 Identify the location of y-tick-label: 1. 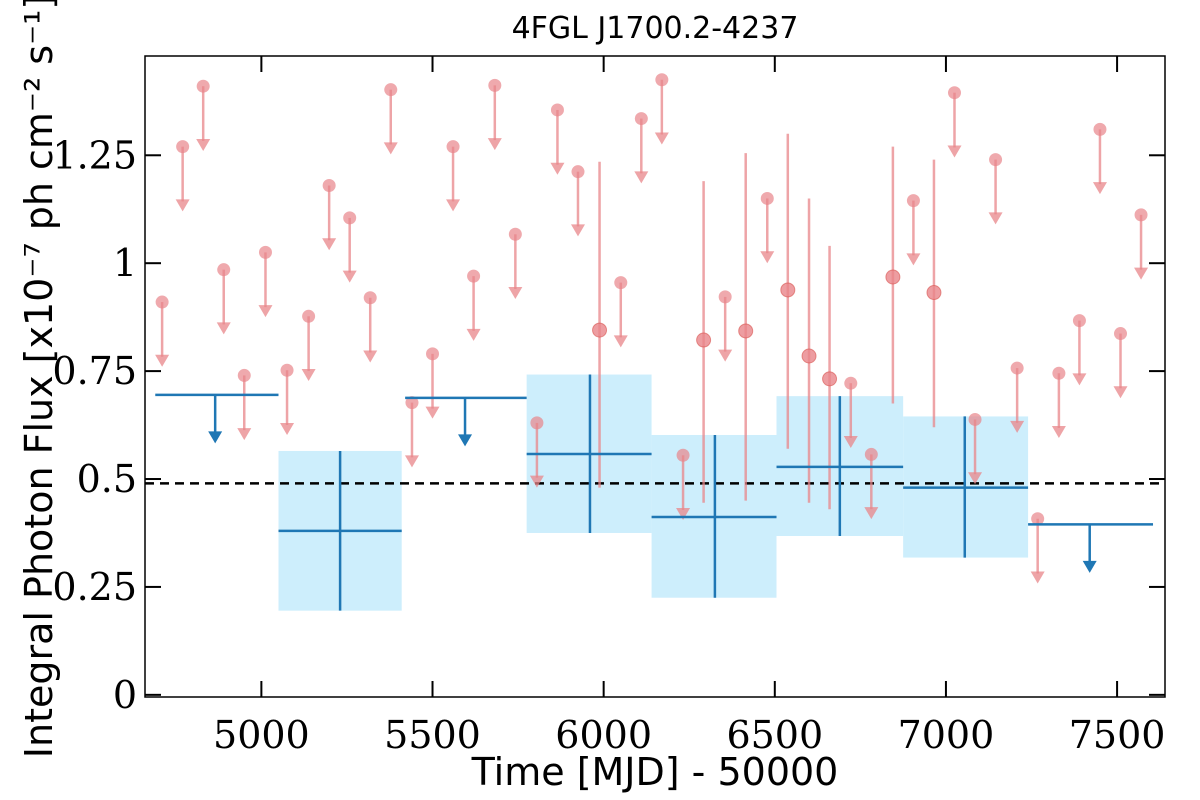
(125, 263).